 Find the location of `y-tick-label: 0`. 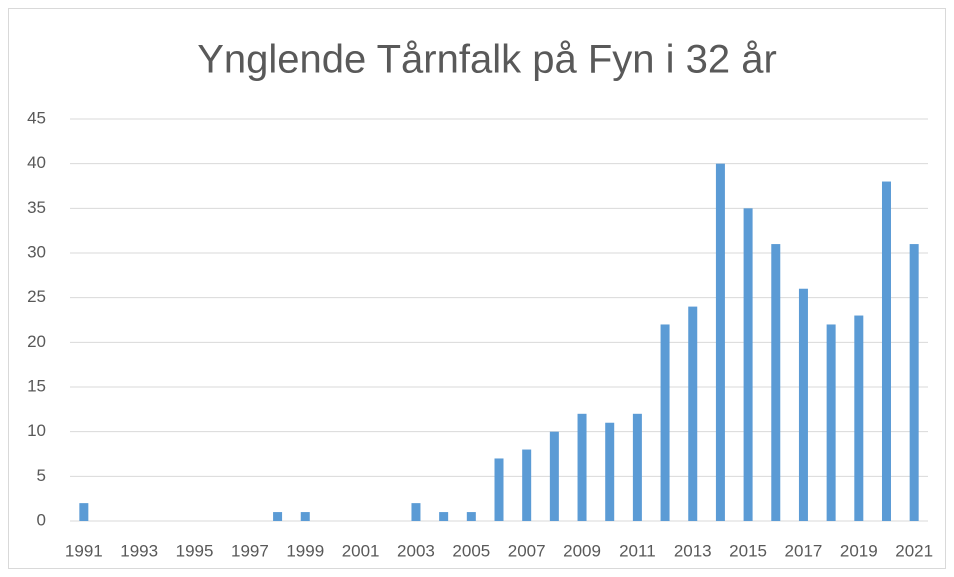

y-tick-label: 0 is located at coordinates (41, 519).